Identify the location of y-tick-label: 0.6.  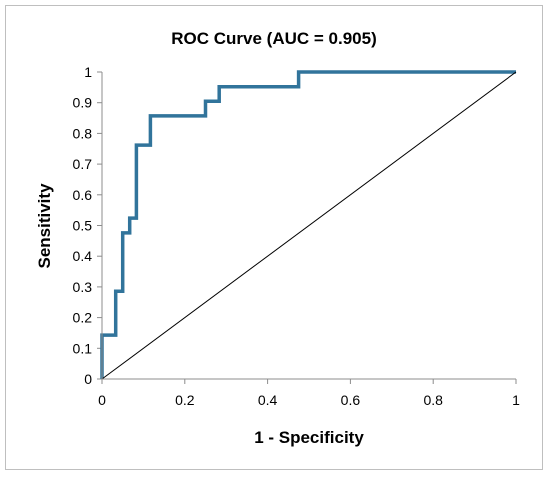
(83, 195).